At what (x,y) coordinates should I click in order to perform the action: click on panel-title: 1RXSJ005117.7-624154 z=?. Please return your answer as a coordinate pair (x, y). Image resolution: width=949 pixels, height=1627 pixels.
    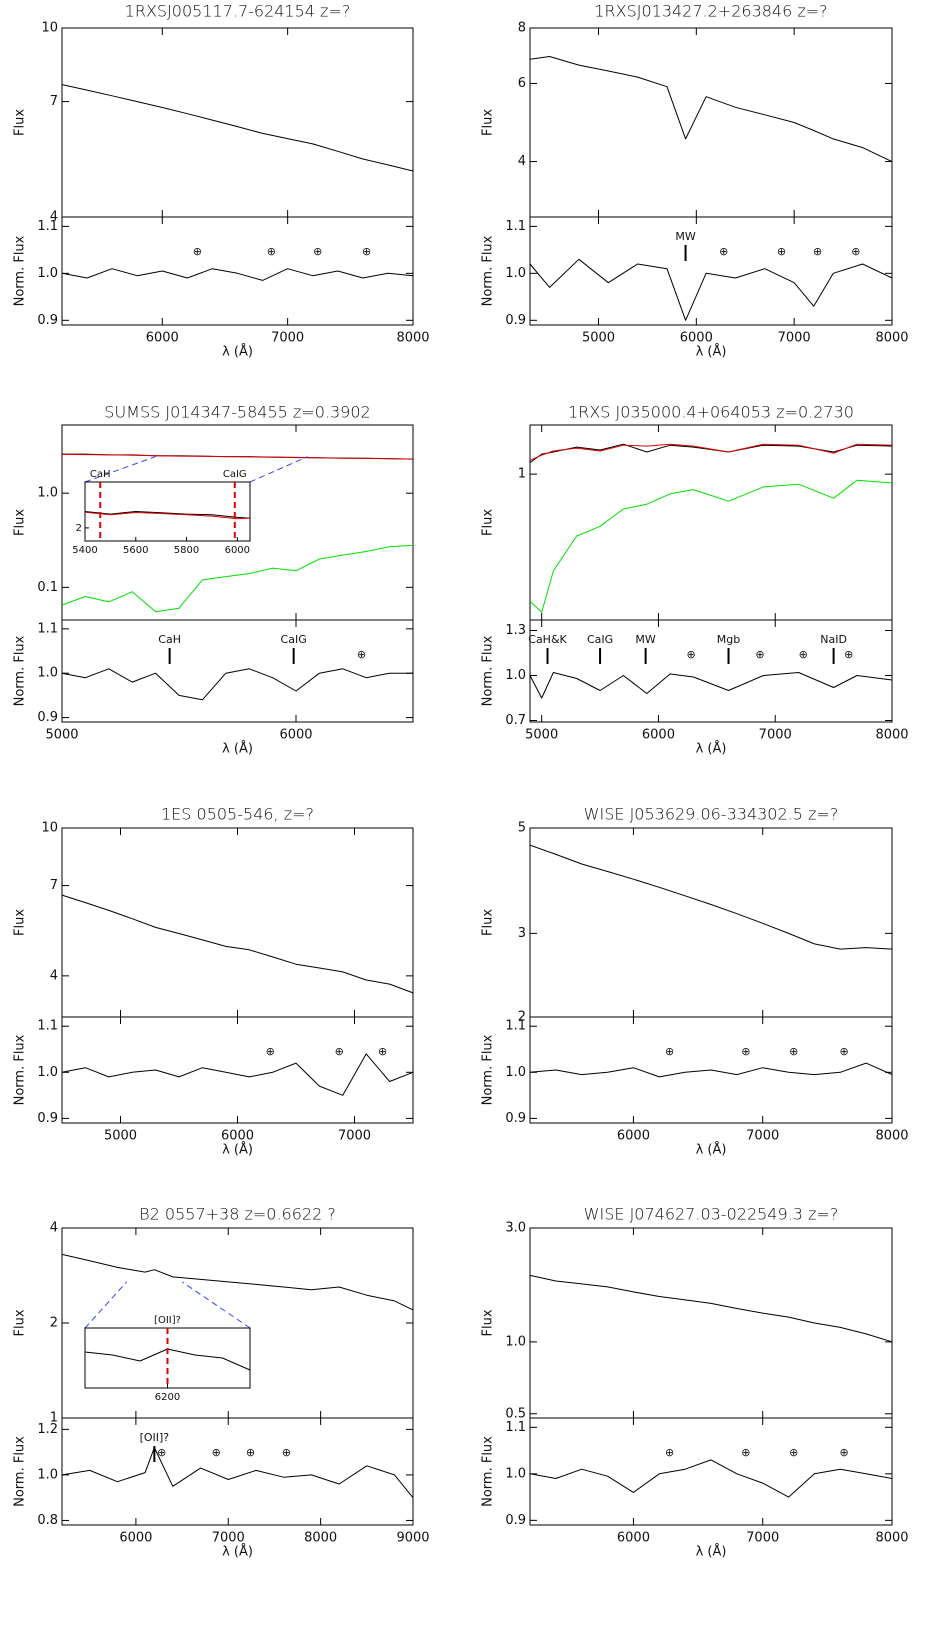
    Looking at the image, I should click on (238, 11).